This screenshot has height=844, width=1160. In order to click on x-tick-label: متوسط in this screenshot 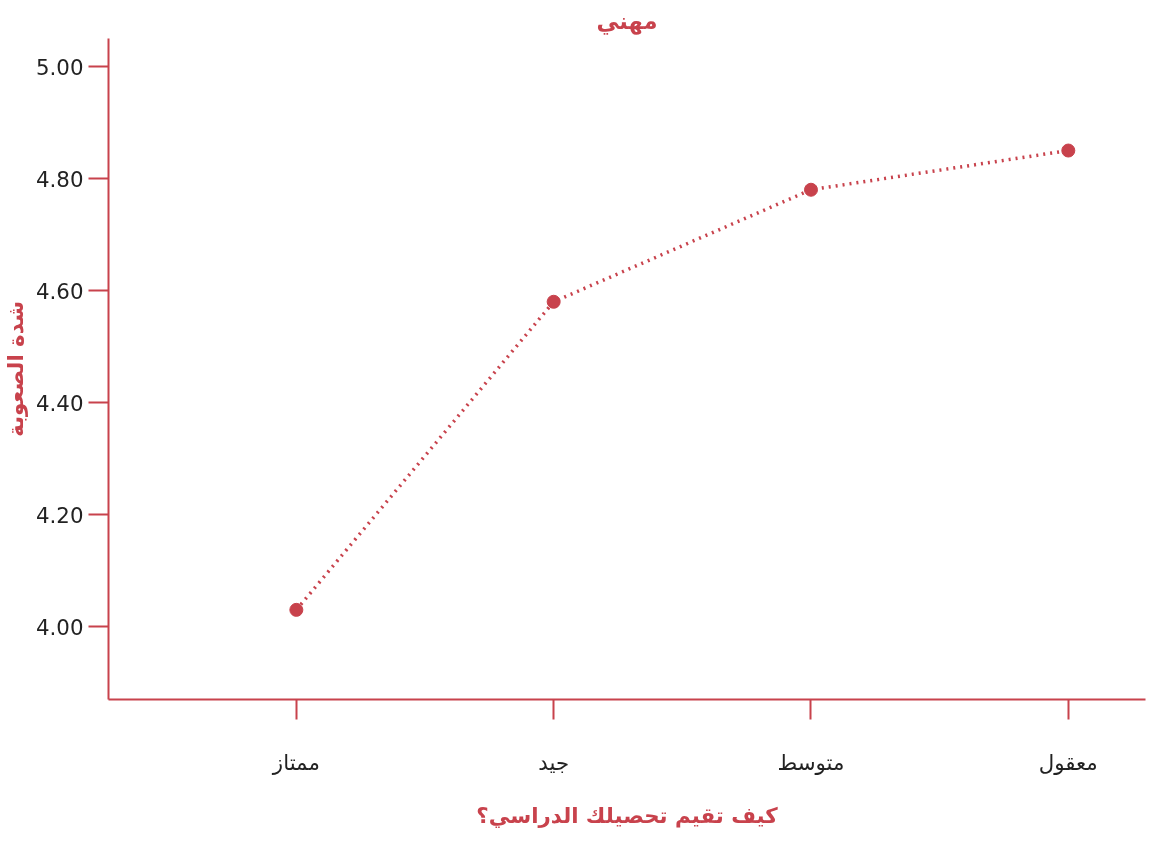, I will do `click(811, 762)`.